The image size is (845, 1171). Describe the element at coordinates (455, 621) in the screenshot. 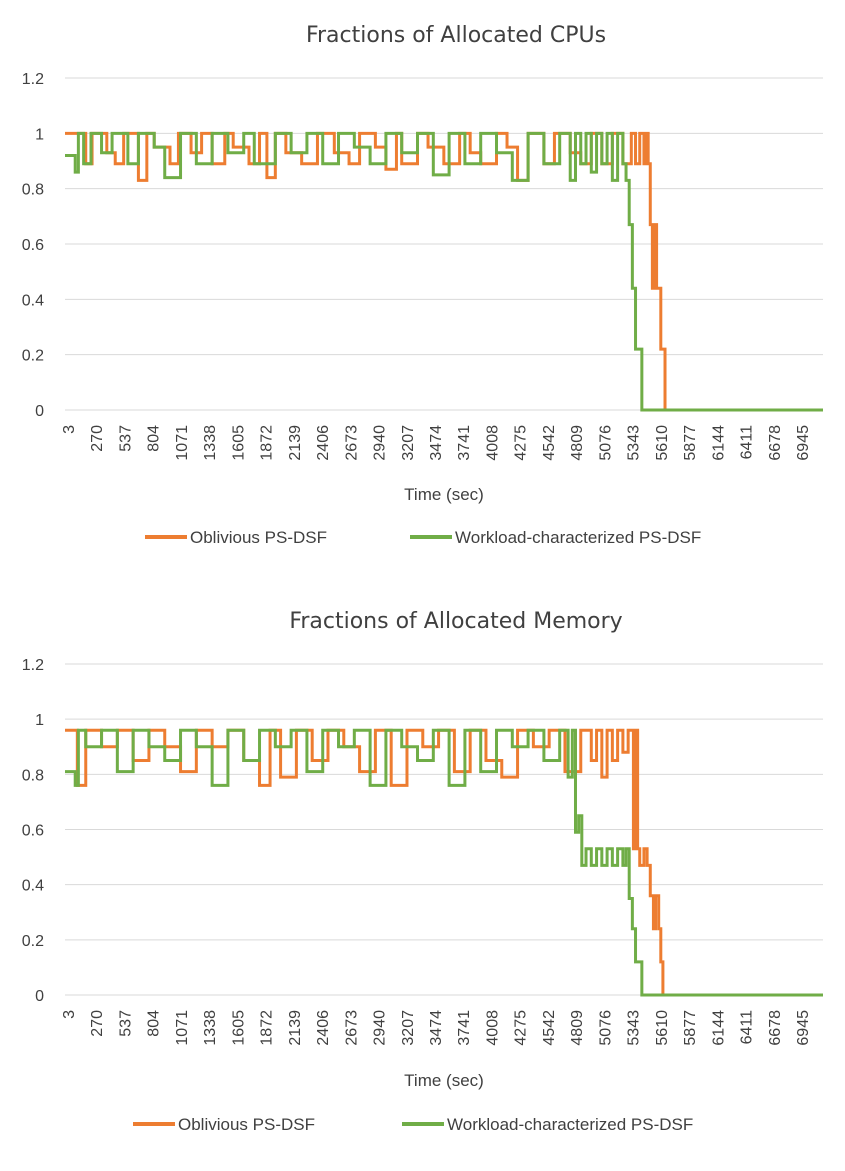

I see `chart-title: Fractions of Allocated Memory` at that location.